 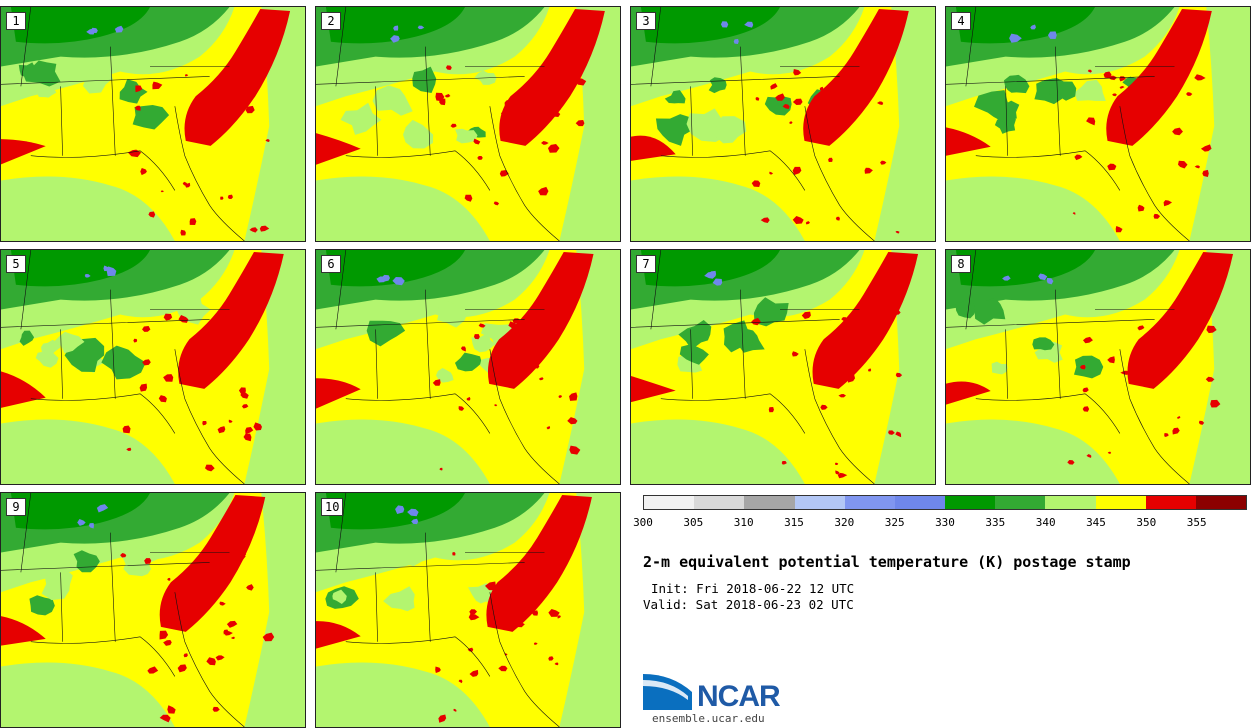 What do you see at coordinates (739, 696) in the screenshot?
I see `ncar-logo-text: NCAR` at bounding box center [739, 696].